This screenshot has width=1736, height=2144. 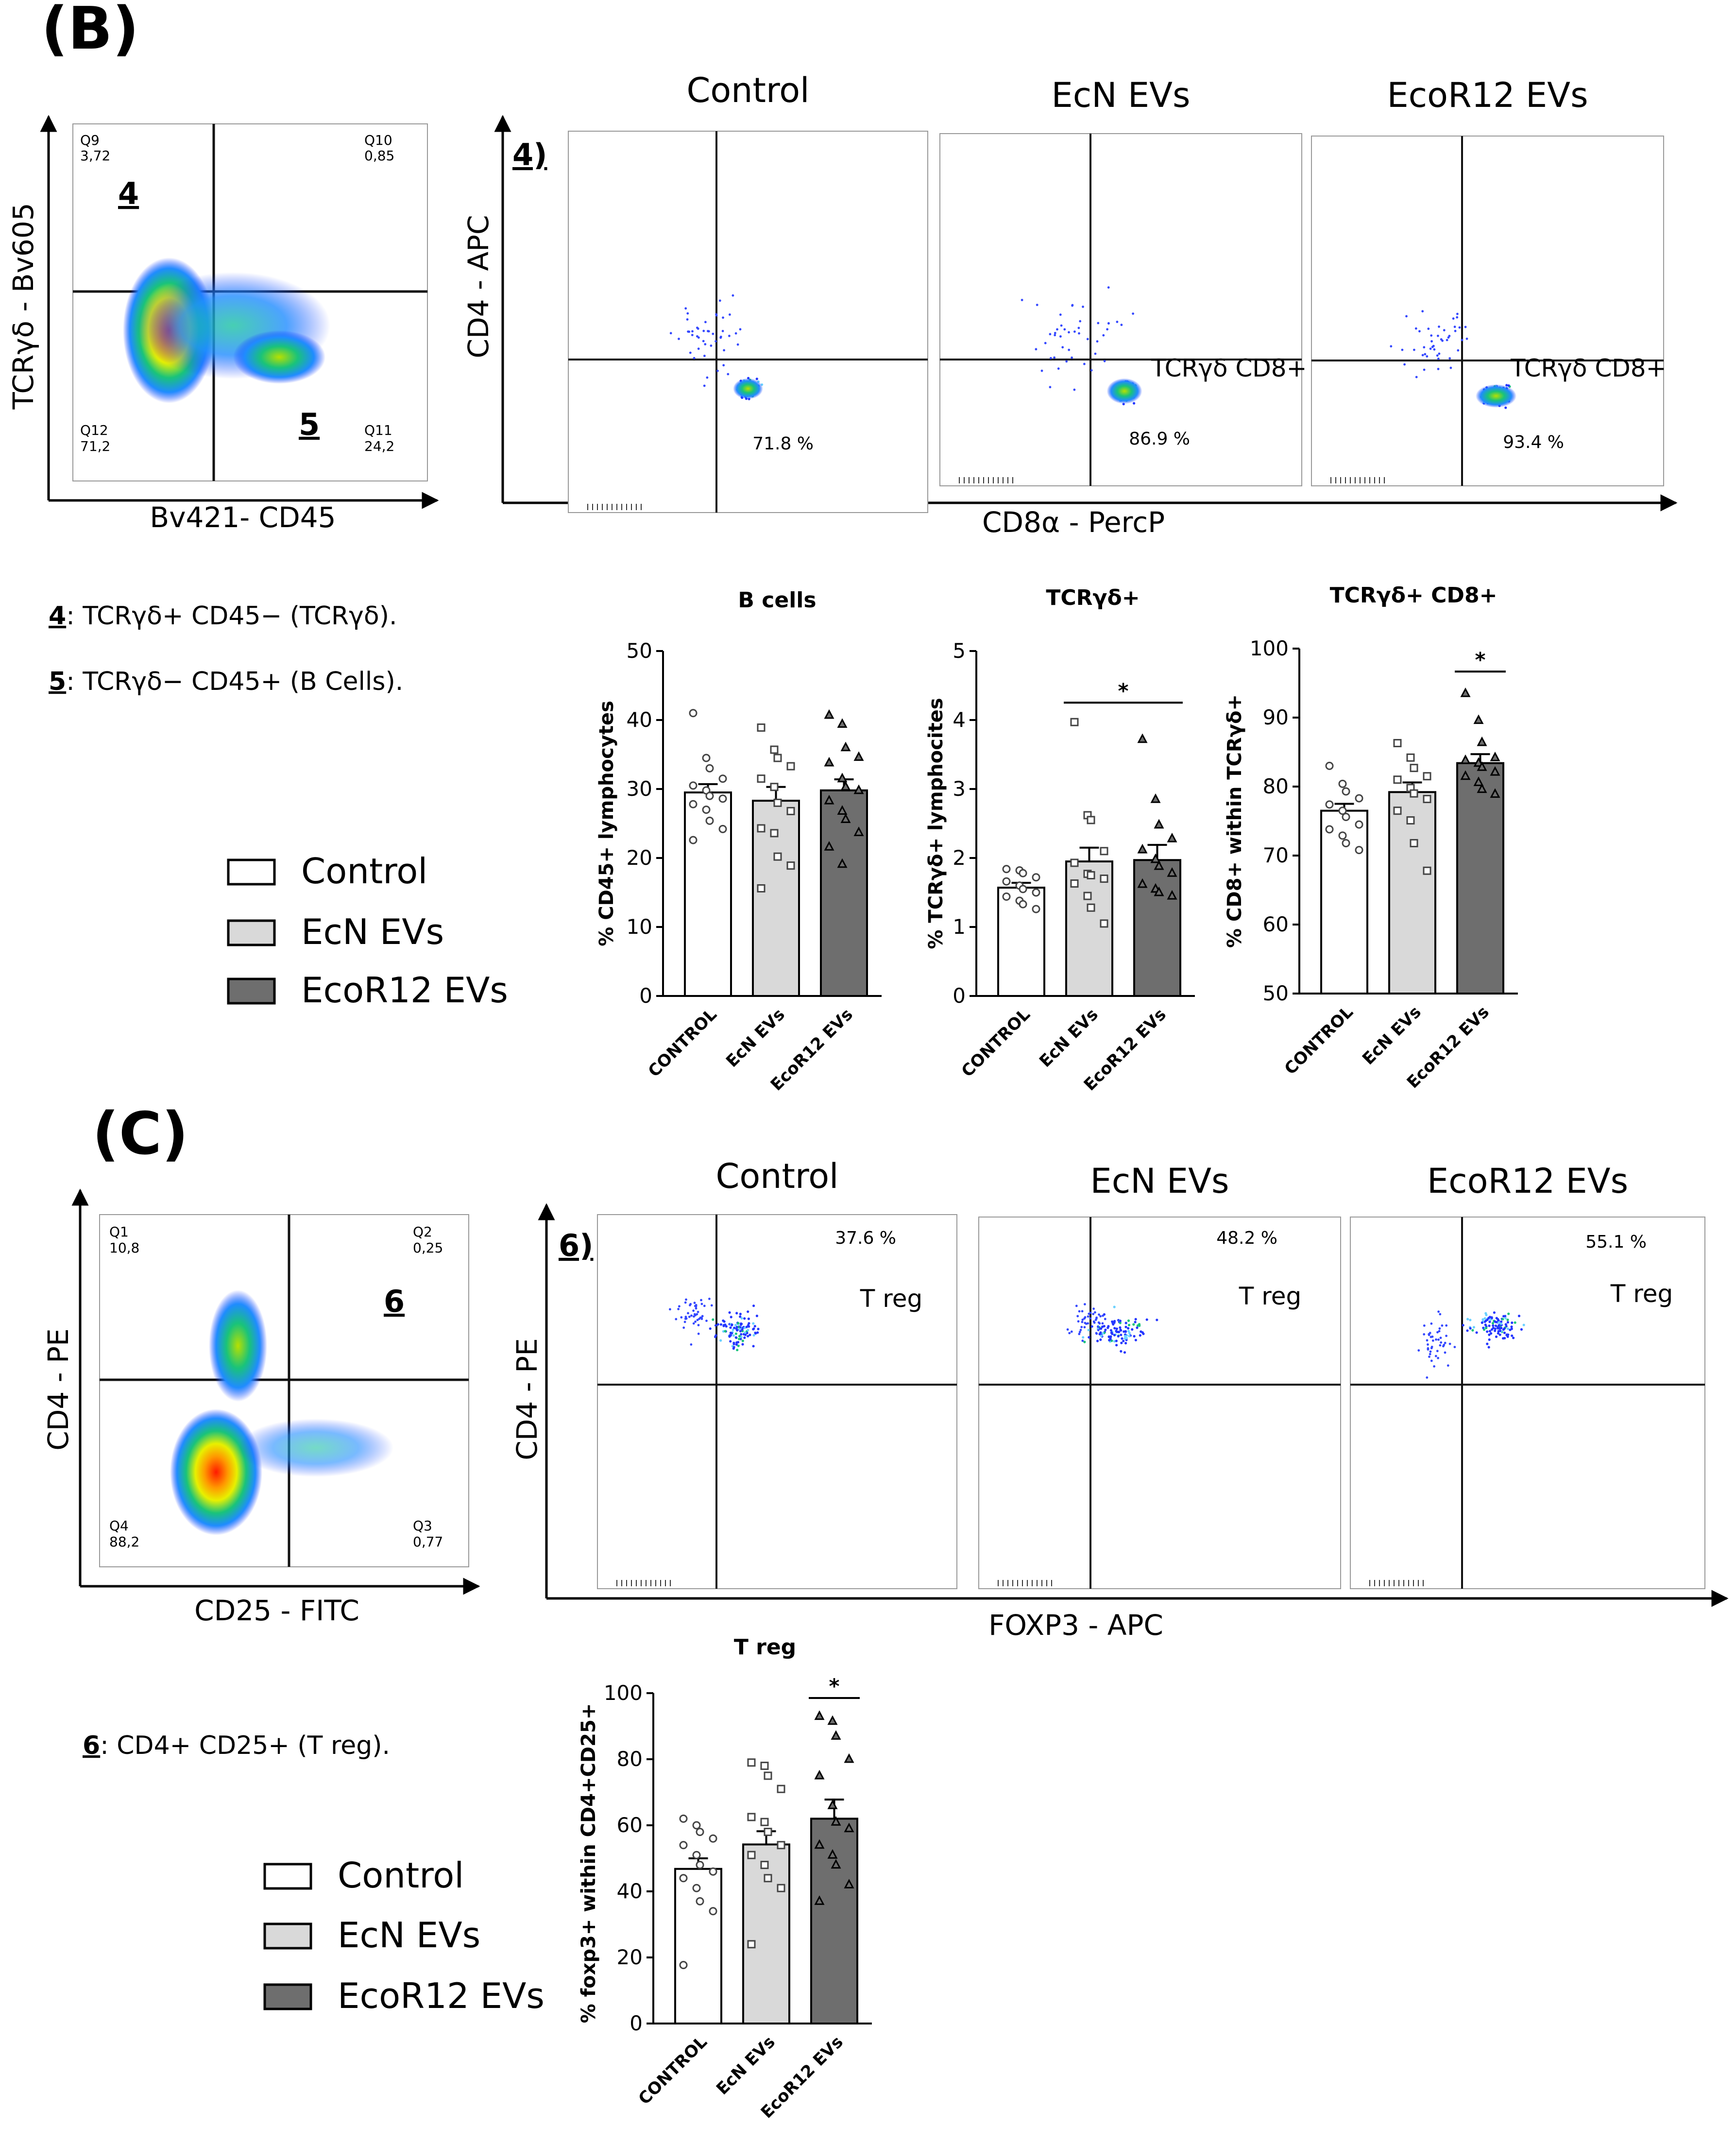 What do you see at coordinates (576, 1245) in the screenshot?
I see `row-c-tag: 6)` at bounding box center [576, 1245].